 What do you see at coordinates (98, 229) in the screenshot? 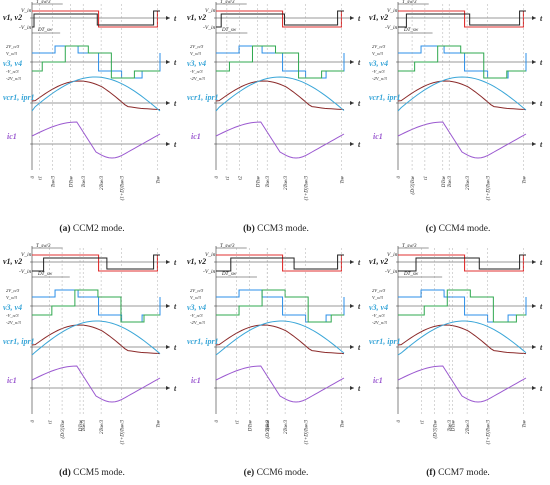
I see `caption-text: CCM2 mode.` at bounding box center [98, 229].